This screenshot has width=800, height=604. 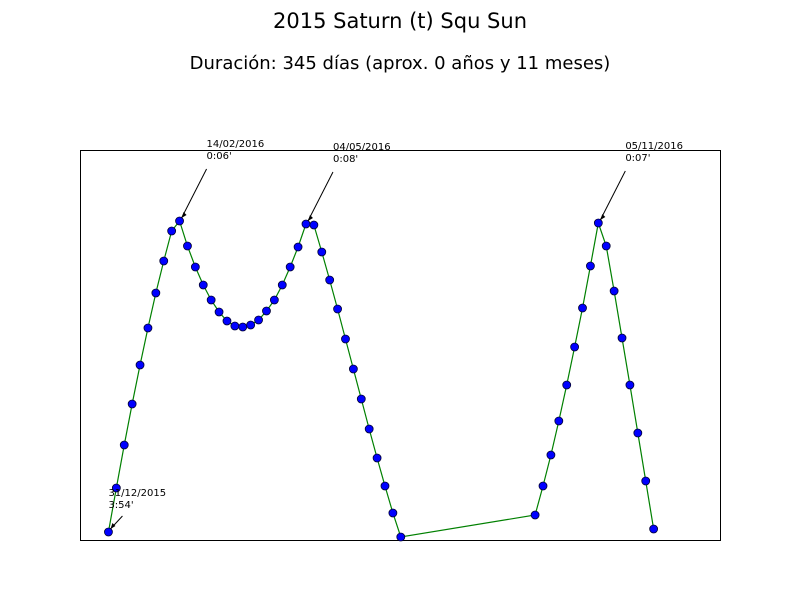 What do you see at coordinates (654, 146) in the screenshot?
I see `annotation-date: 05/11/2016` at bounding box center [654, 146].